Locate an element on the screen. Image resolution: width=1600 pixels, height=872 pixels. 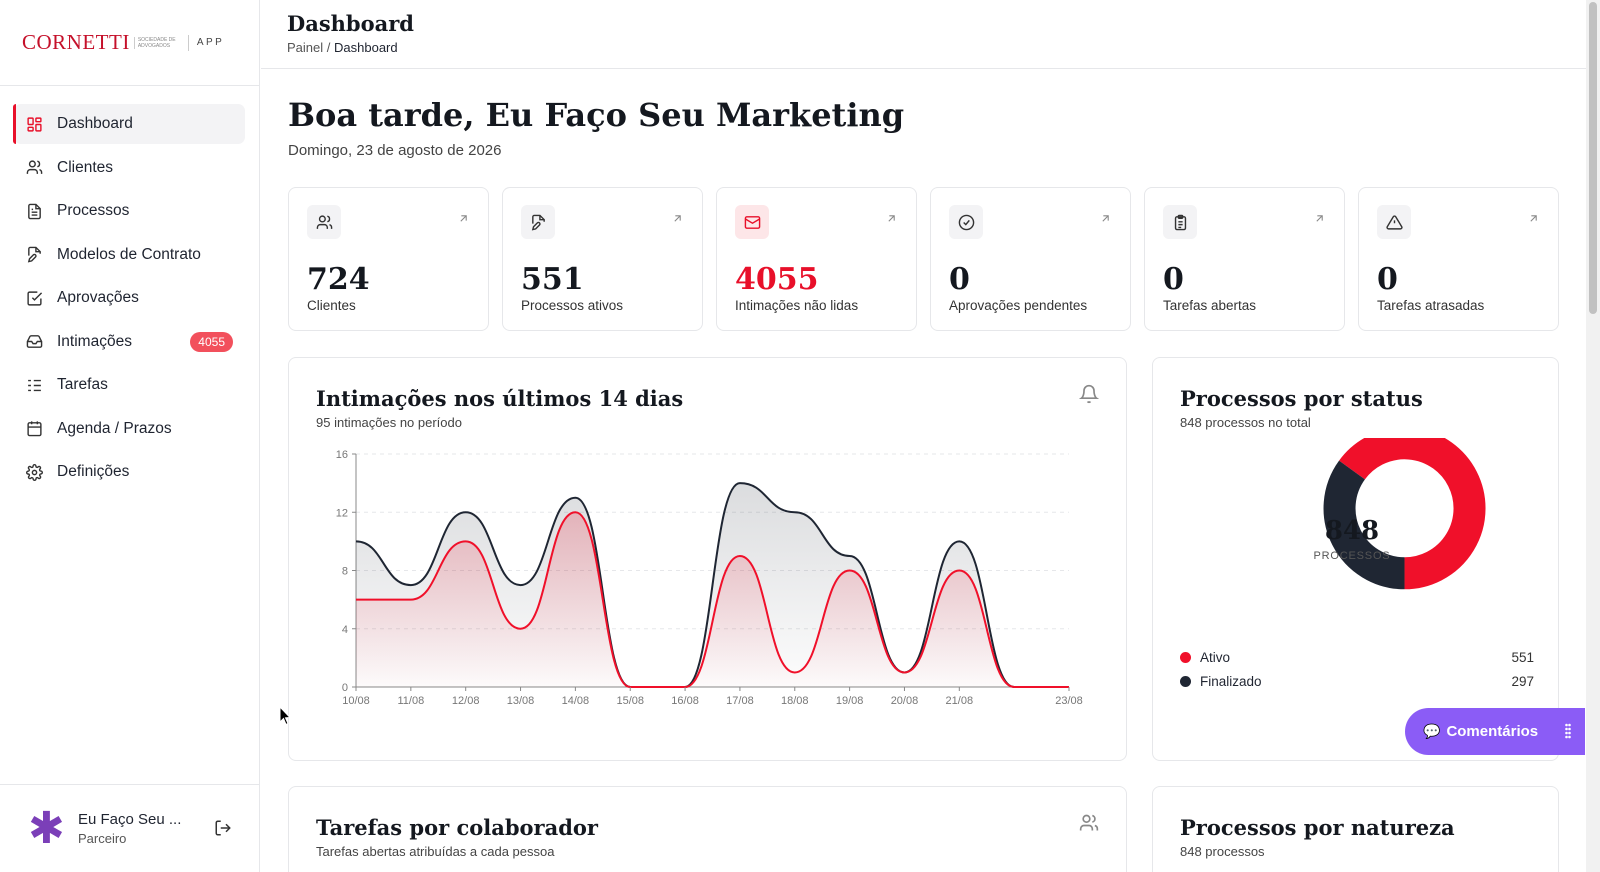
panel-title: Processos por status is located at coordinates (1301, 398).